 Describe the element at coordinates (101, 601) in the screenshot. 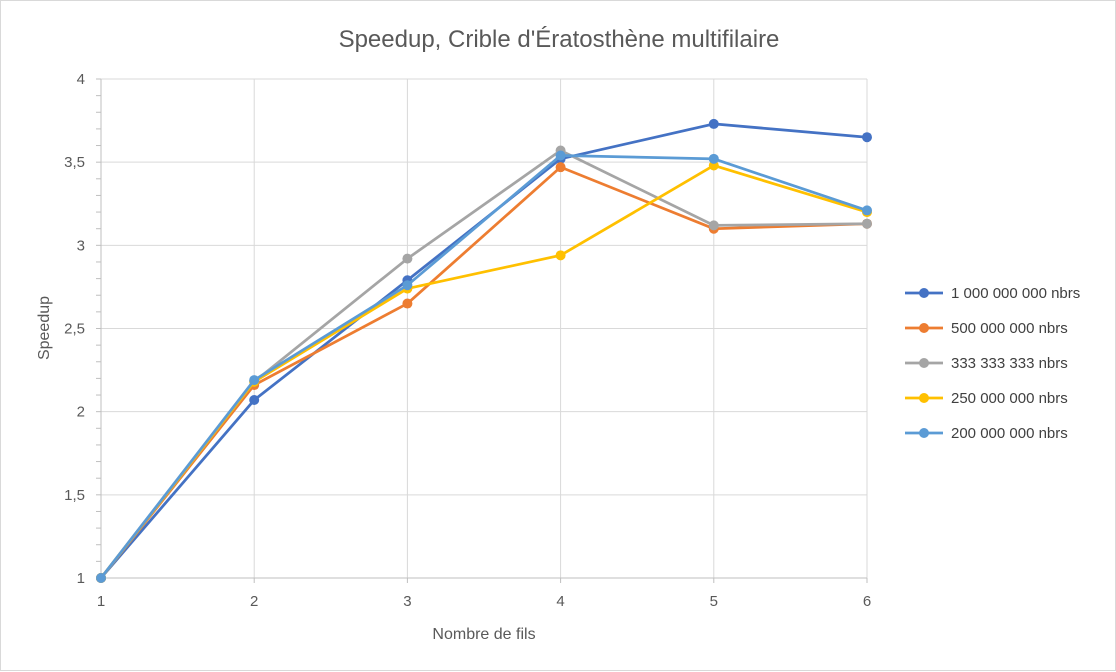

I see `x-tick-label: 1` at that location.